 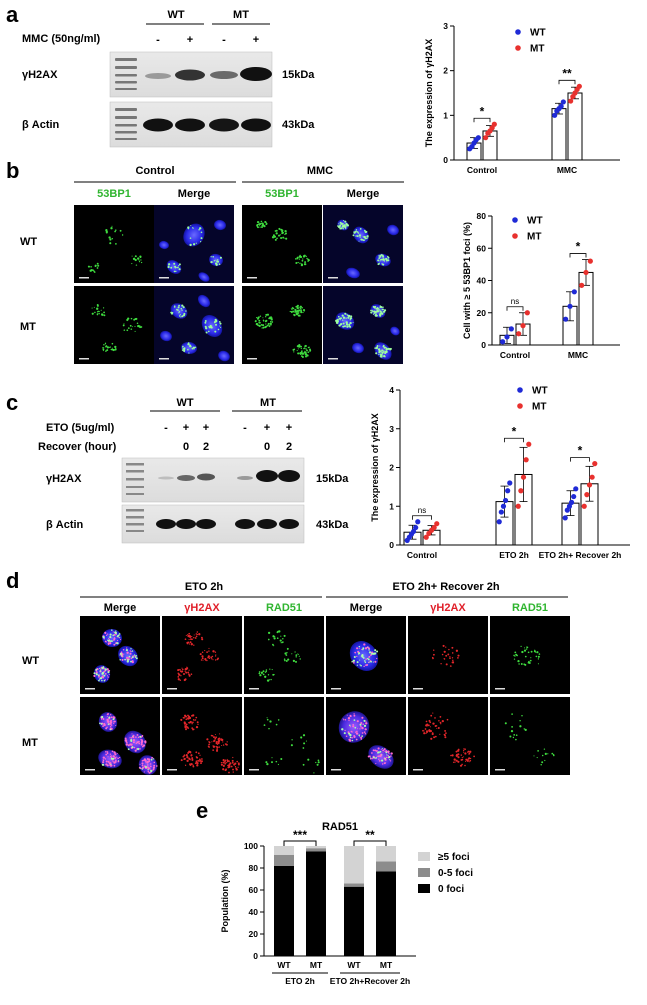 I want to click on y-tick-label: 80, so click(x=254, y=868).